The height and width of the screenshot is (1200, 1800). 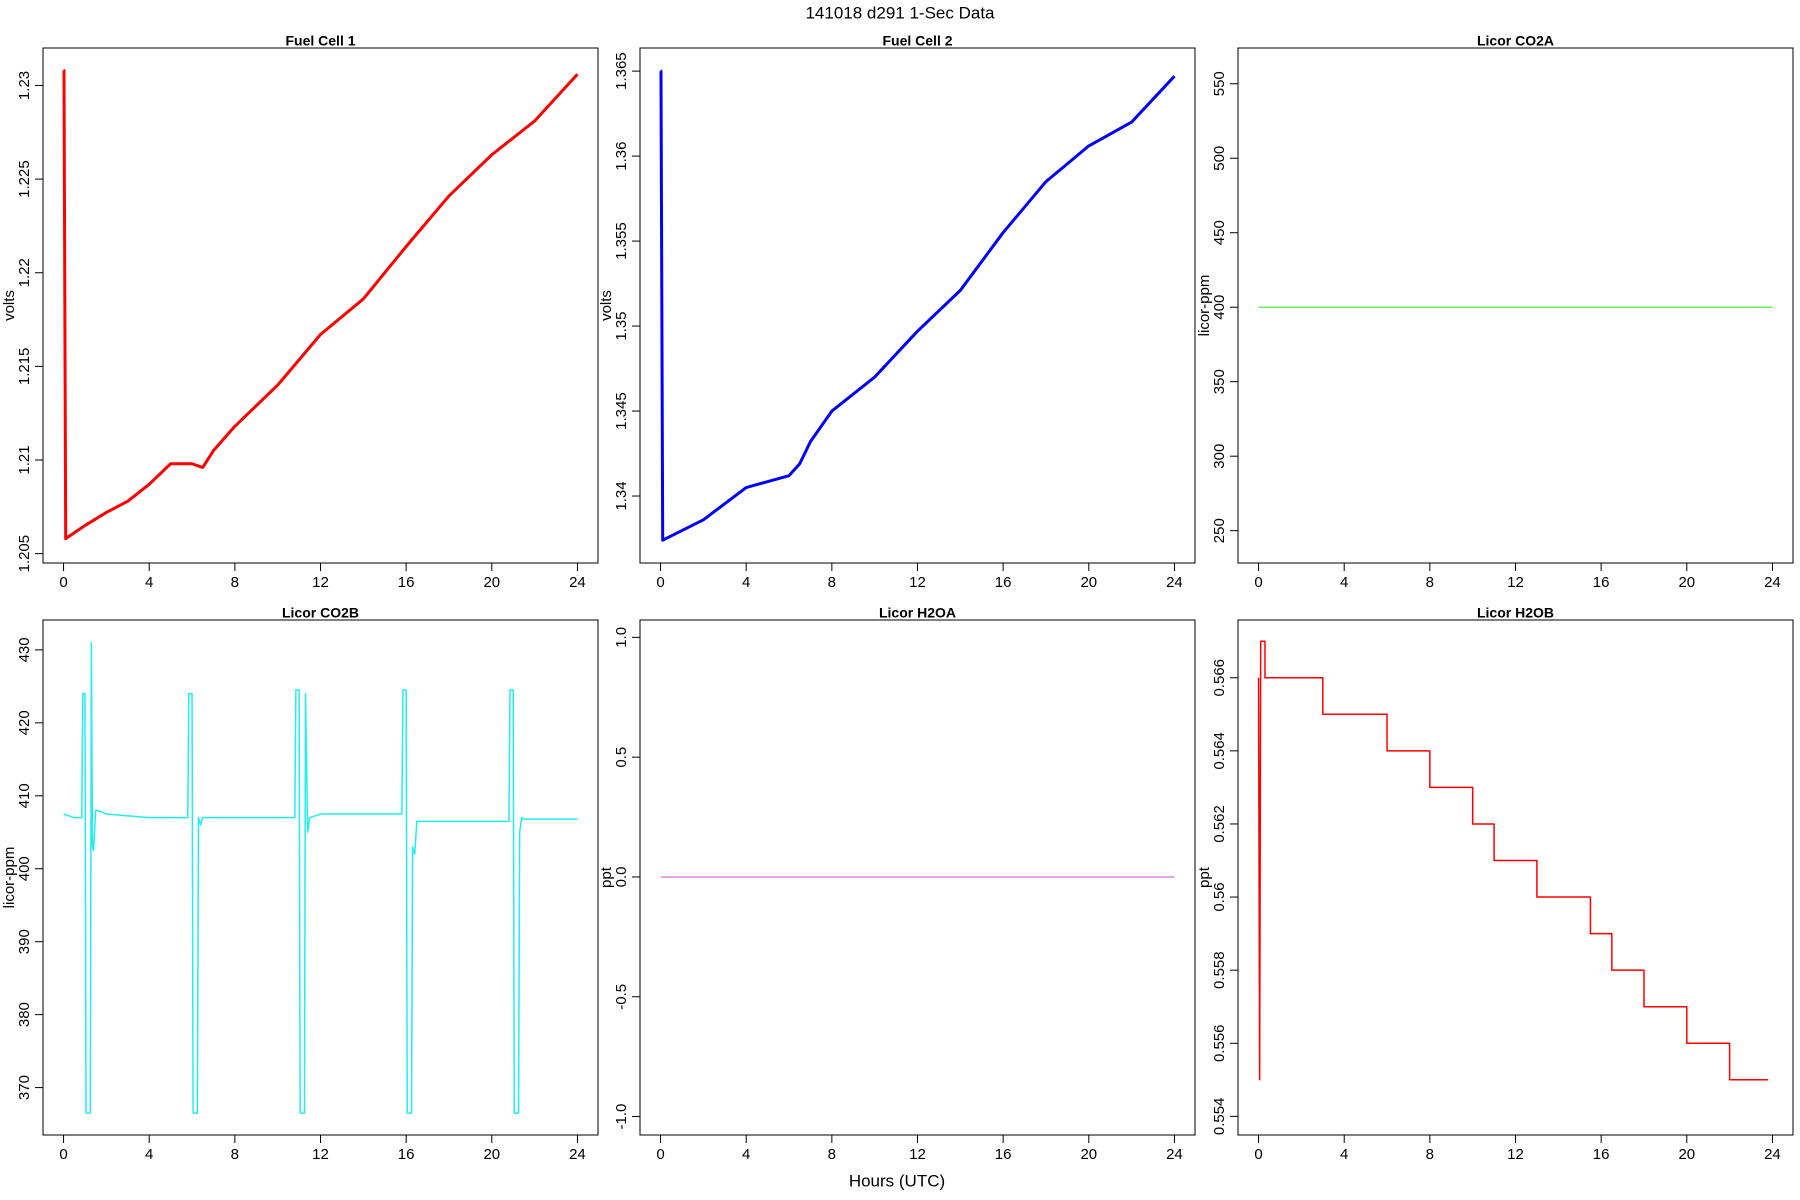 I want to click on page-title: 141018 d291 1-Sec Data, so click(x=900, y=12).